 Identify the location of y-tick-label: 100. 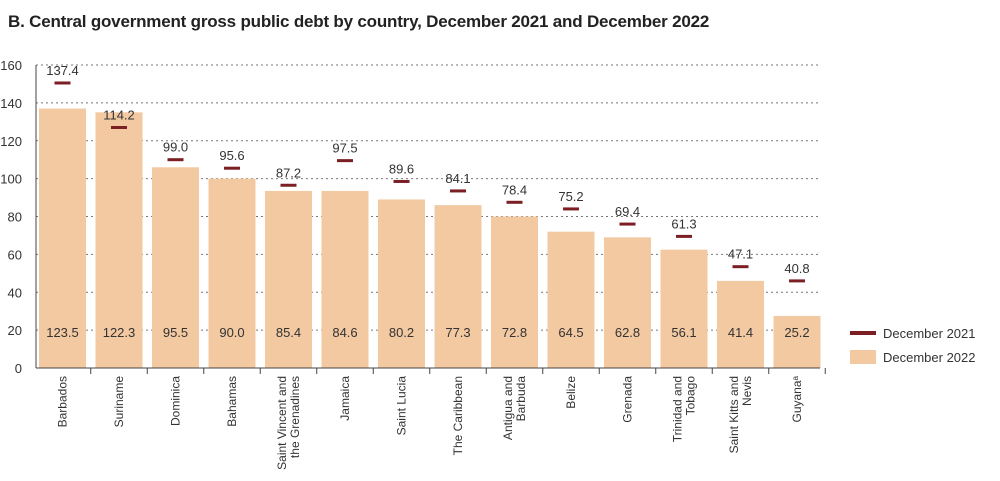
(11, 179).